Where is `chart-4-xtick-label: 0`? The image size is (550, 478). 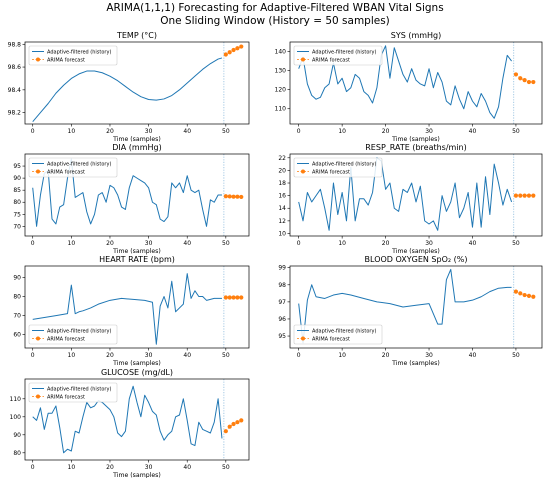
chart-4-xtick-label: 0 is located at coordinates (299, 243).